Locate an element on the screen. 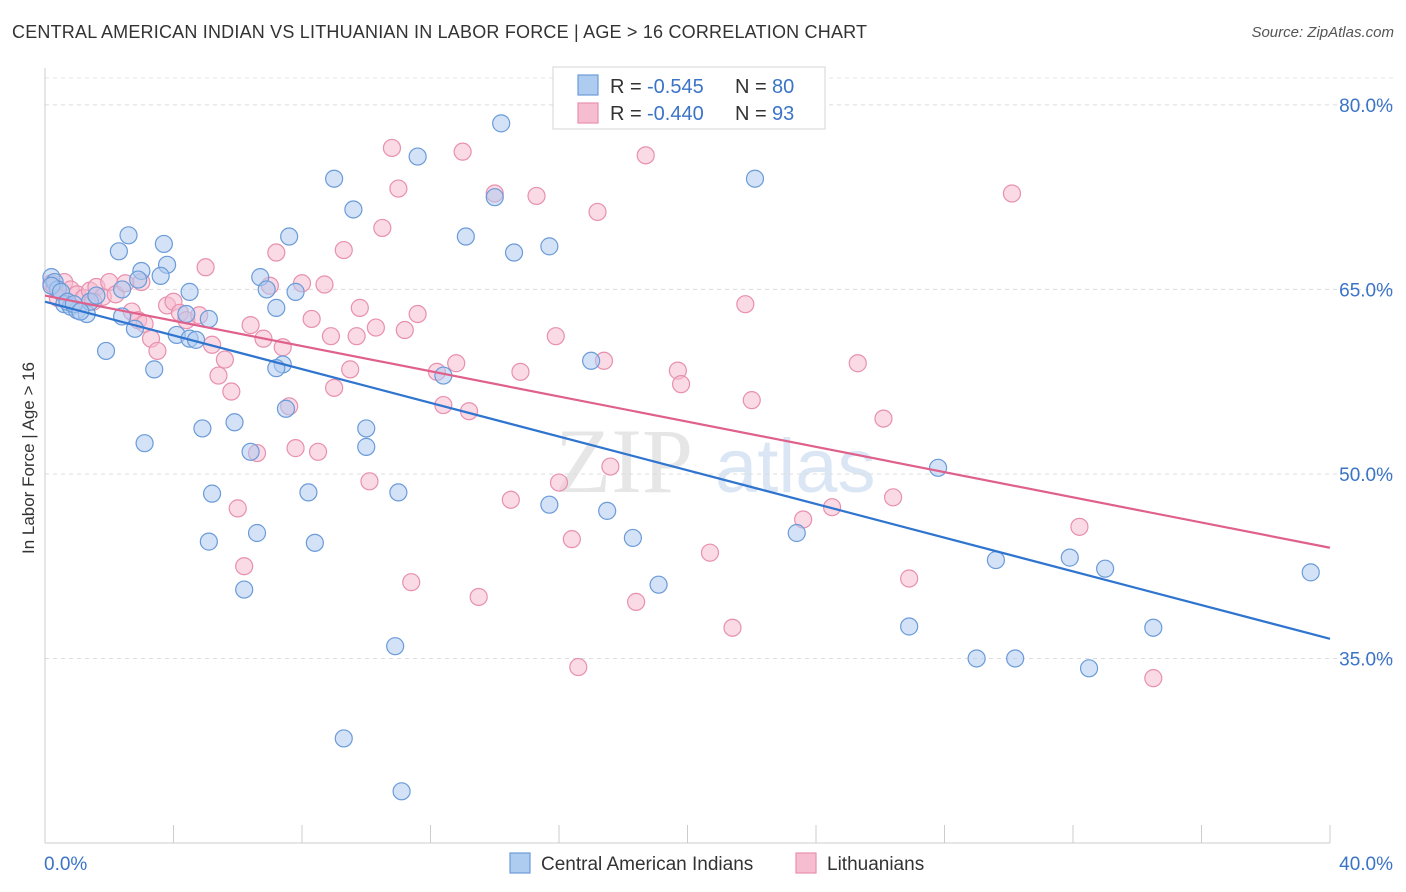 The width and height of the screenshot is (1406, 892). legend-n-value-blue: 80 is located at coordinates (783, 87).